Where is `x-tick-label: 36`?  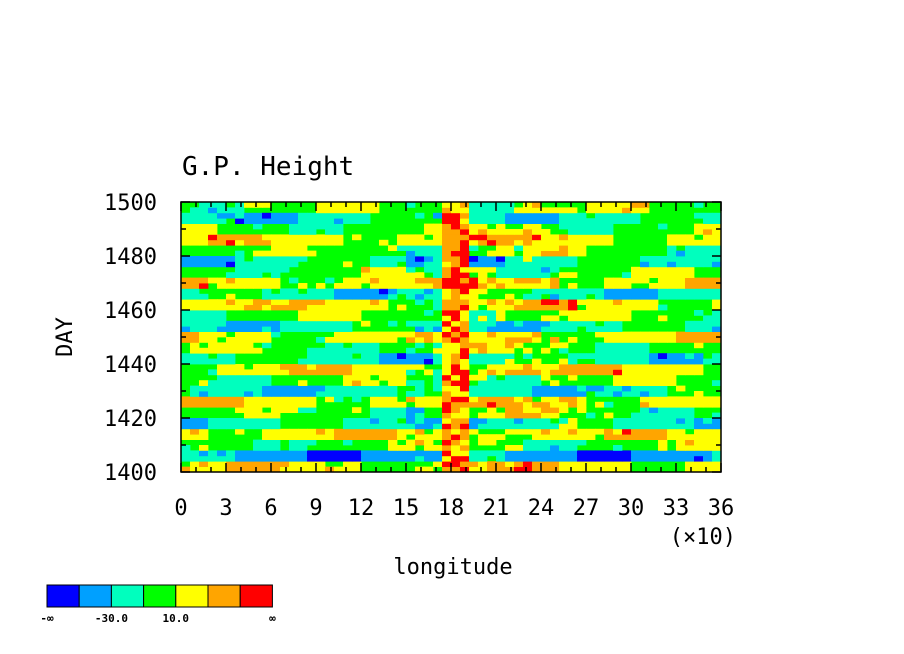
x-tick-label: 36 is located at coordinates (721, 508).